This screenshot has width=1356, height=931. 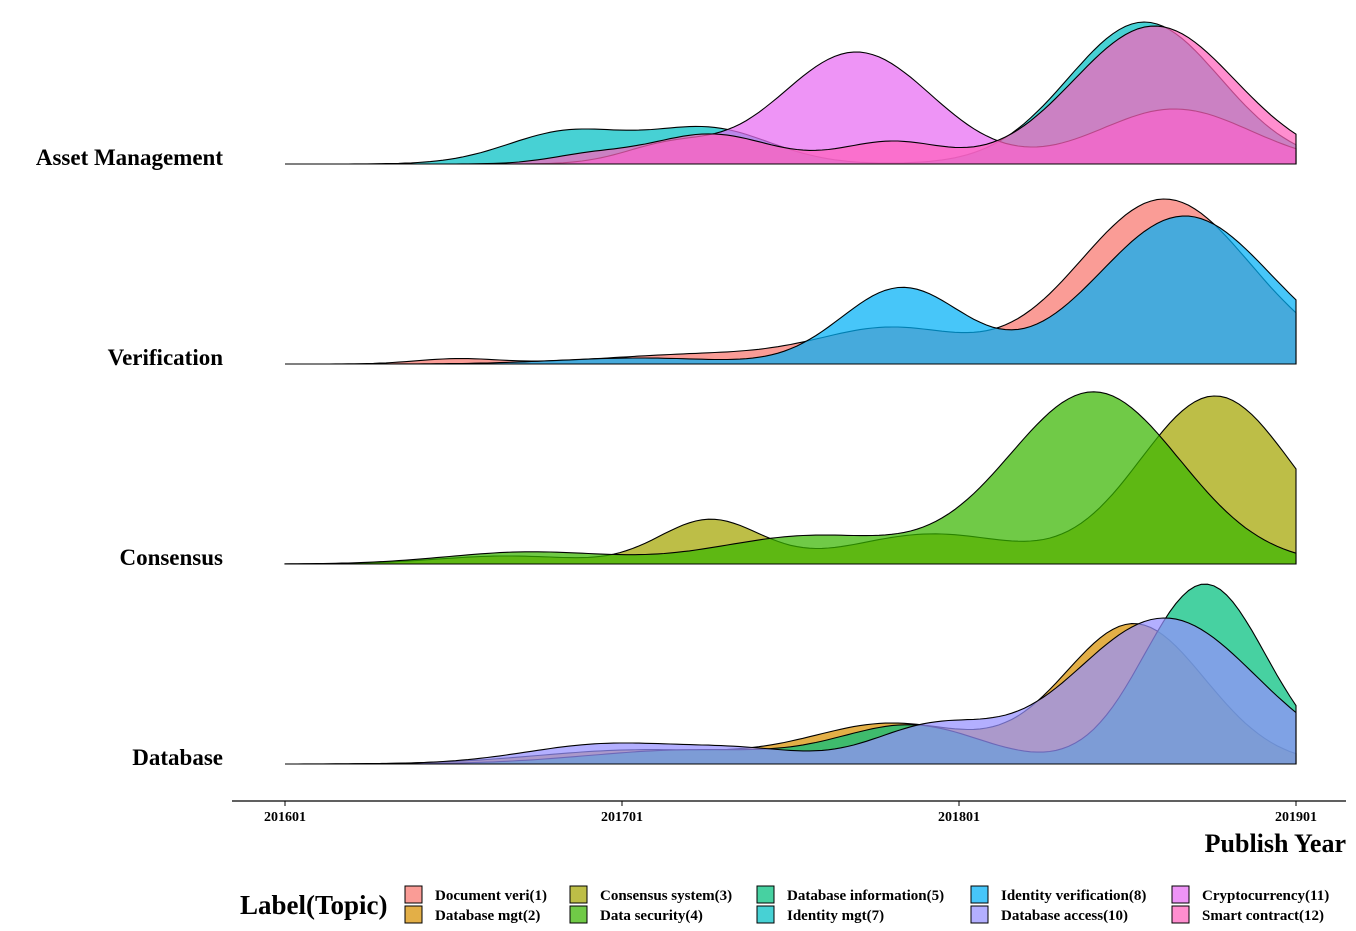 What do you see at coordinates (789, 812) in the screenshot?
I see `x-axis: 201601 201701 201801 201901` at bounding box center [789, 812].